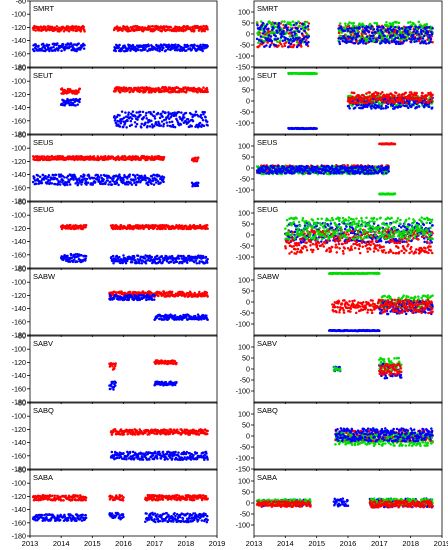  Describe the element at coordinates (246, 23) in the screenshot. I see `y-tick-label: 50` at that location.